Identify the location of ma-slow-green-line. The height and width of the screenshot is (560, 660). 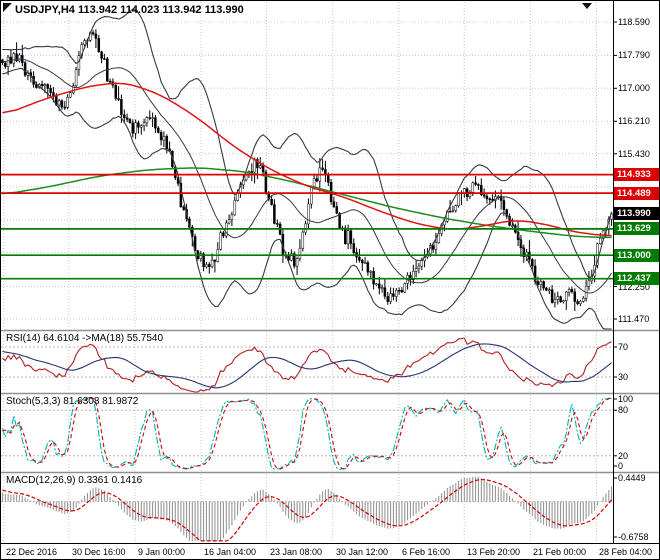
(307, 203).